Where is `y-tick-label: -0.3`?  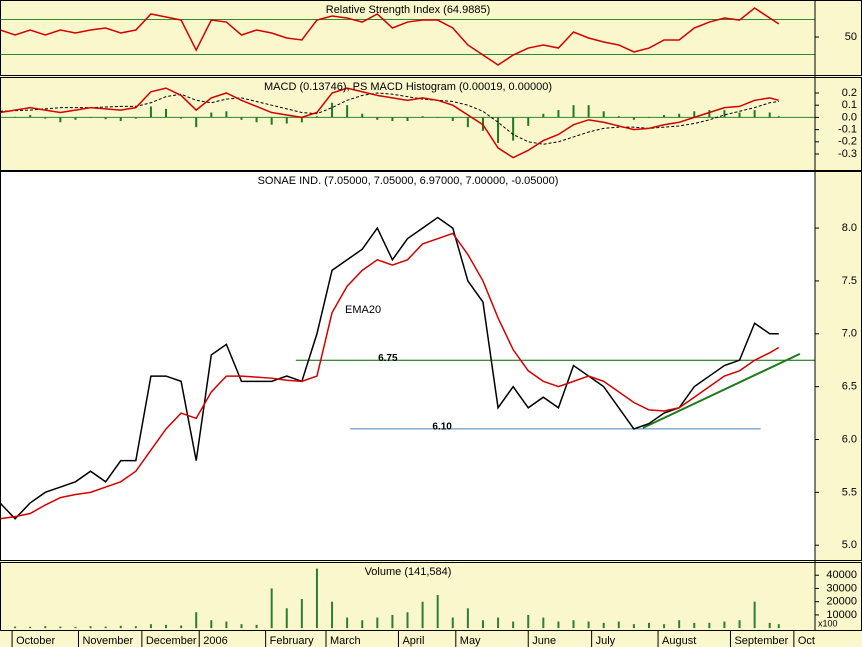
y-tick-label: -0.3 is located at coordinates (847, 154).